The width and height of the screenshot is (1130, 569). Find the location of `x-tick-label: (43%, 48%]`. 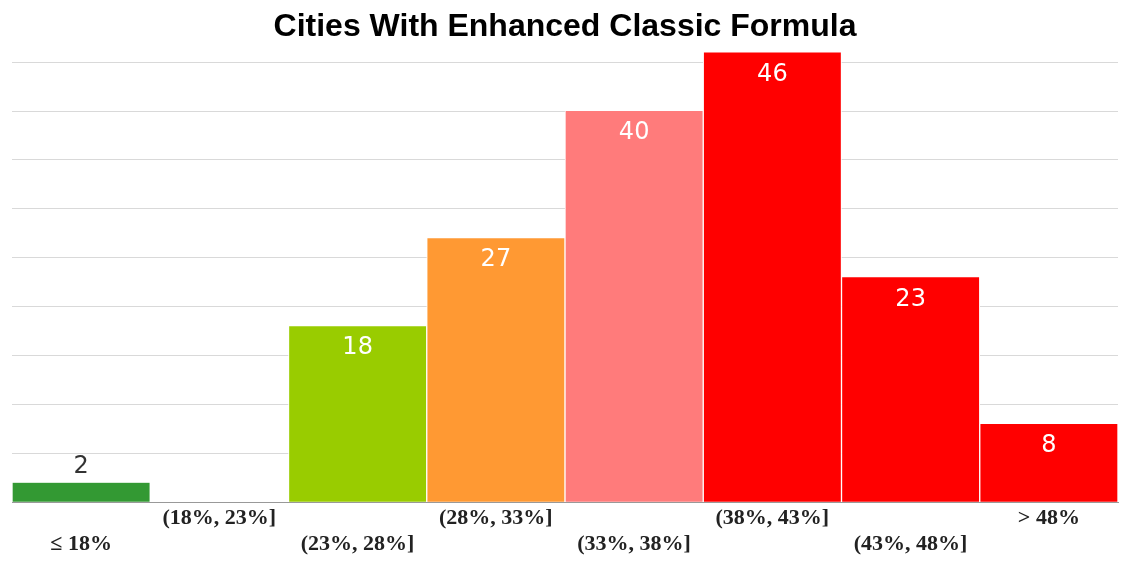

x-tick-label: (43%, 48%] is located at coordinates (910, 543).